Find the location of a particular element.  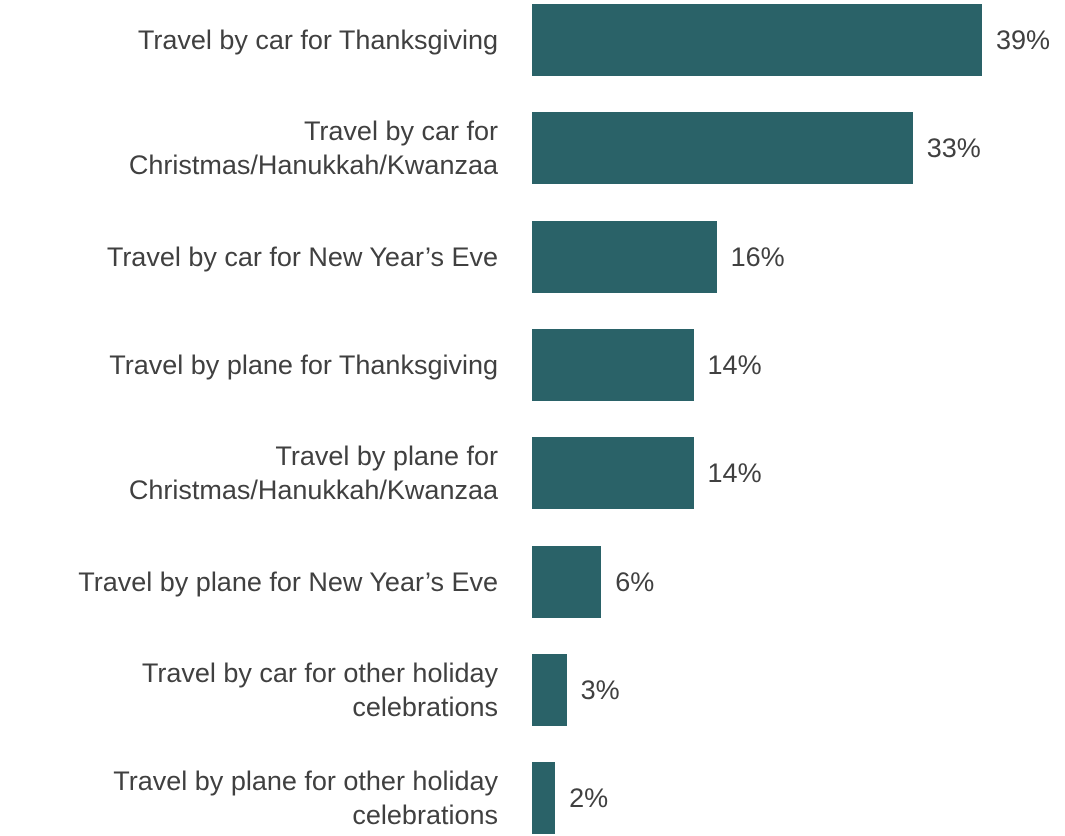

value-label: 33% is located at coordinates (953, 148).